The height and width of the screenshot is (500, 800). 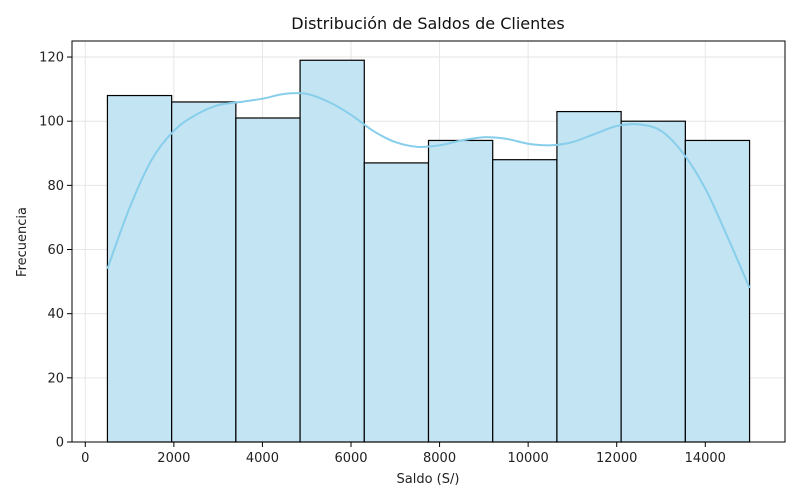 What do you see at coordinates (527, 458) in the screenshot?
I see `x-tick-label: 10000` at bounding box center [527, 458].